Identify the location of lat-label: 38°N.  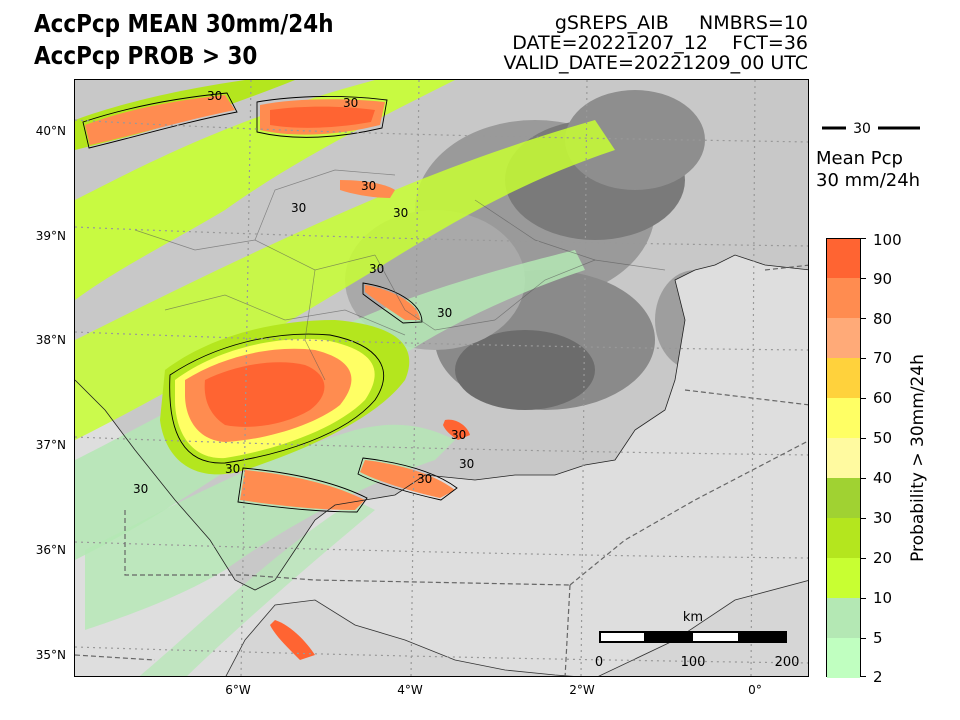
(50, 340).